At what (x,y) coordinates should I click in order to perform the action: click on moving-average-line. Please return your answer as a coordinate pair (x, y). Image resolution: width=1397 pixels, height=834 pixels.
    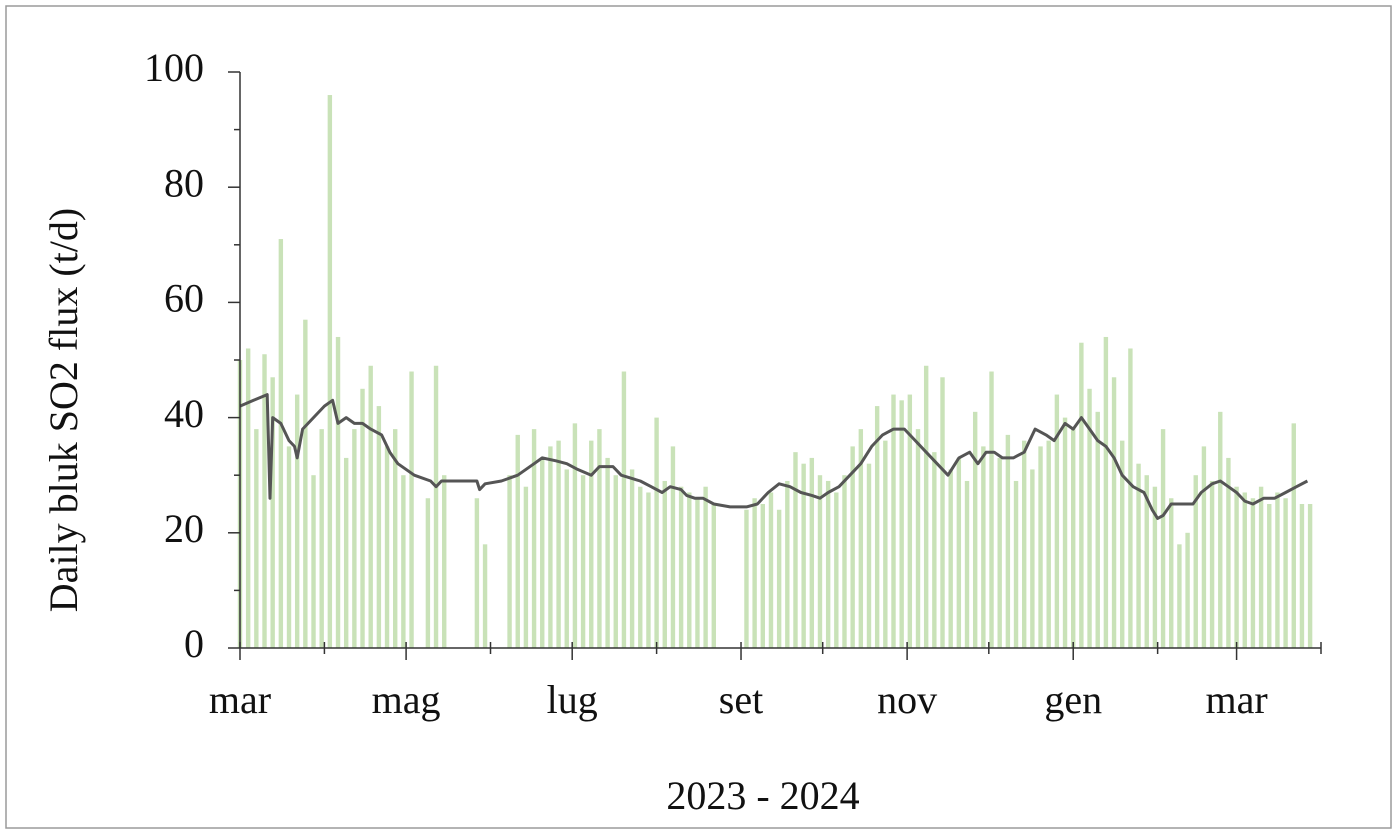
    Looking at the image, I should click on (774, 456).